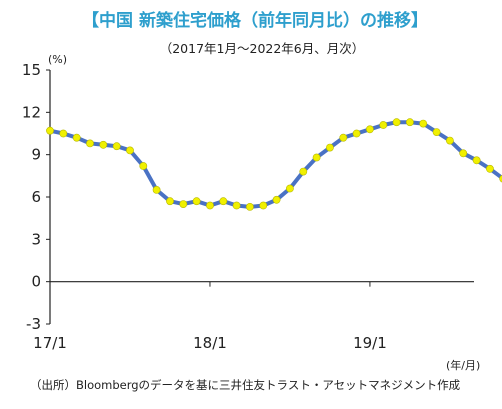 Image resolution: width=502 pixels, height=409 pixels. I want to click on x-ticks: 17/118/119/120/121/122/1, so click(210, 316).